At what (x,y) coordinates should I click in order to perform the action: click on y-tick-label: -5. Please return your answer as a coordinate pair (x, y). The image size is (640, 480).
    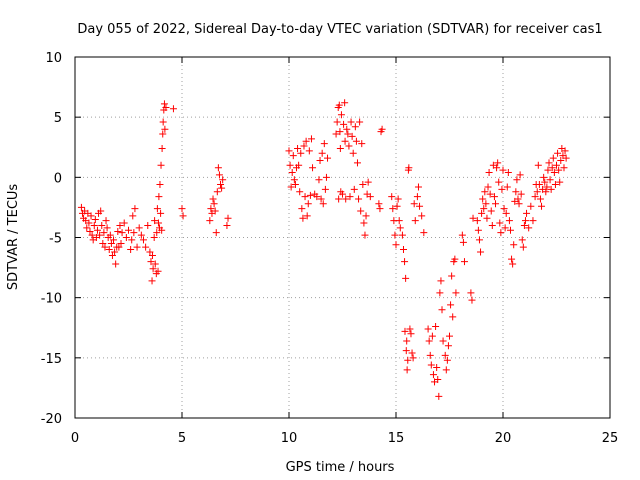
    Looking at the image, I should click on (55, 239).